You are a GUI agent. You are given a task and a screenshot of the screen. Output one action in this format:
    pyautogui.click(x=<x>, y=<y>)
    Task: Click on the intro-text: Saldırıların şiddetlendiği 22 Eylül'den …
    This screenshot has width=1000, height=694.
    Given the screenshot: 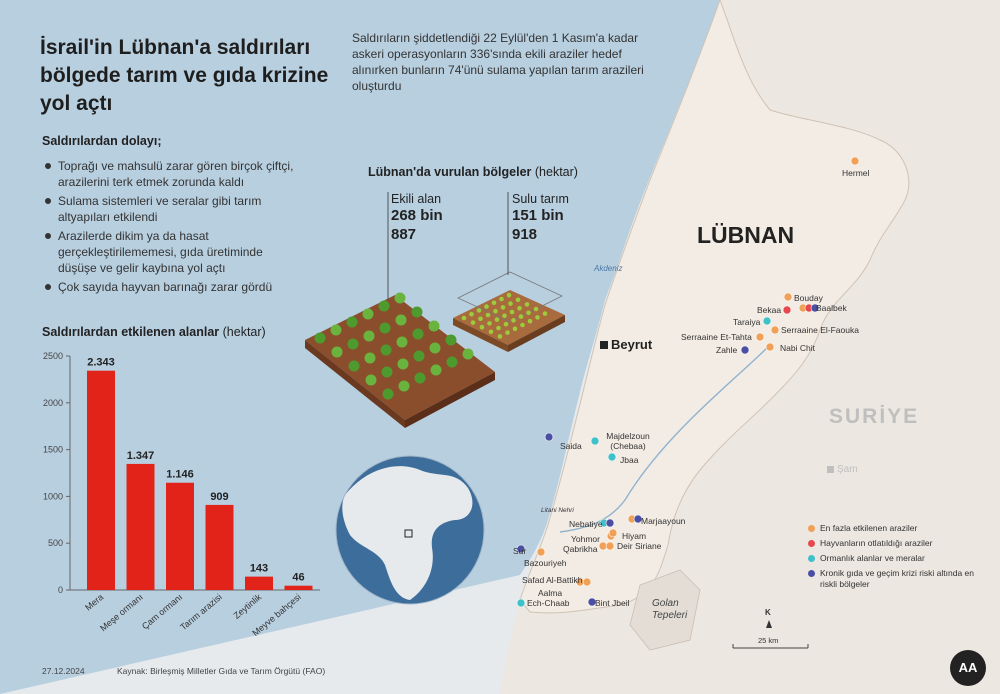 What is the action you would take?
    pyautogui.click(x=498, y=62)
    